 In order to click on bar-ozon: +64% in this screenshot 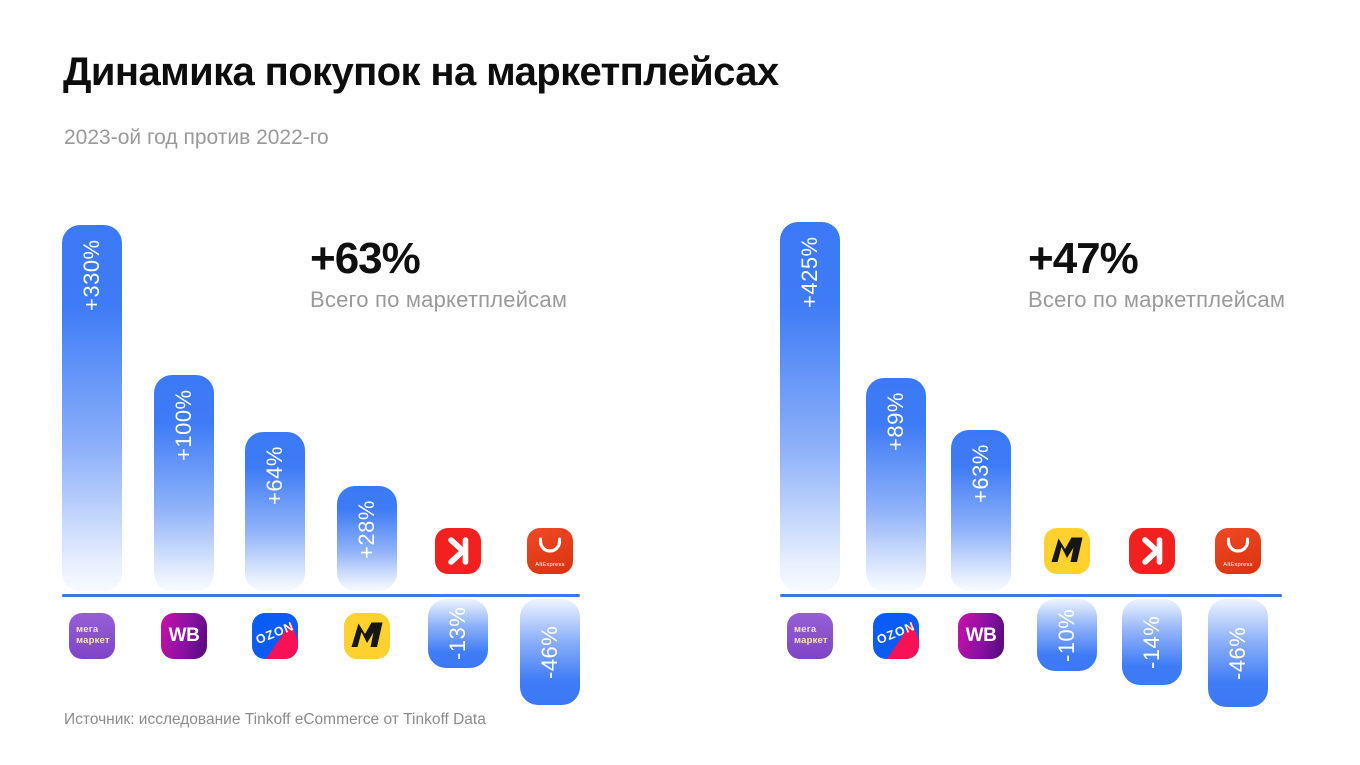, I will do `click(275, 511)`.